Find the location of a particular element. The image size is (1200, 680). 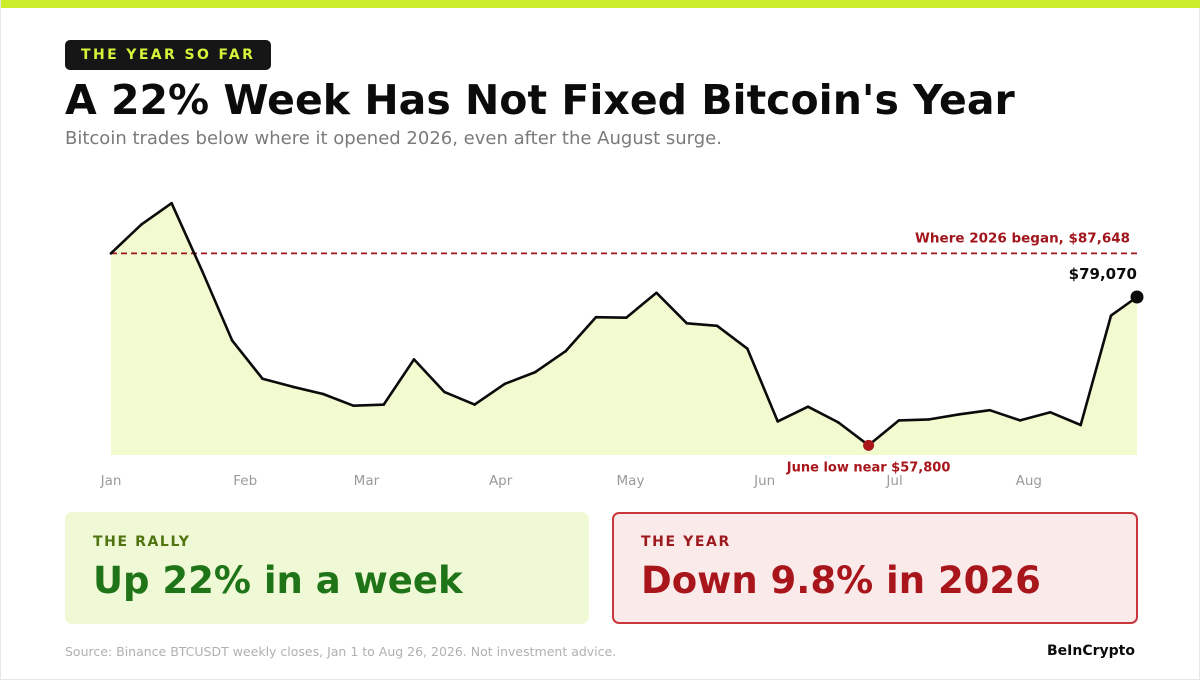

x-tick-label: Feb is located at coordinates (245, 481).